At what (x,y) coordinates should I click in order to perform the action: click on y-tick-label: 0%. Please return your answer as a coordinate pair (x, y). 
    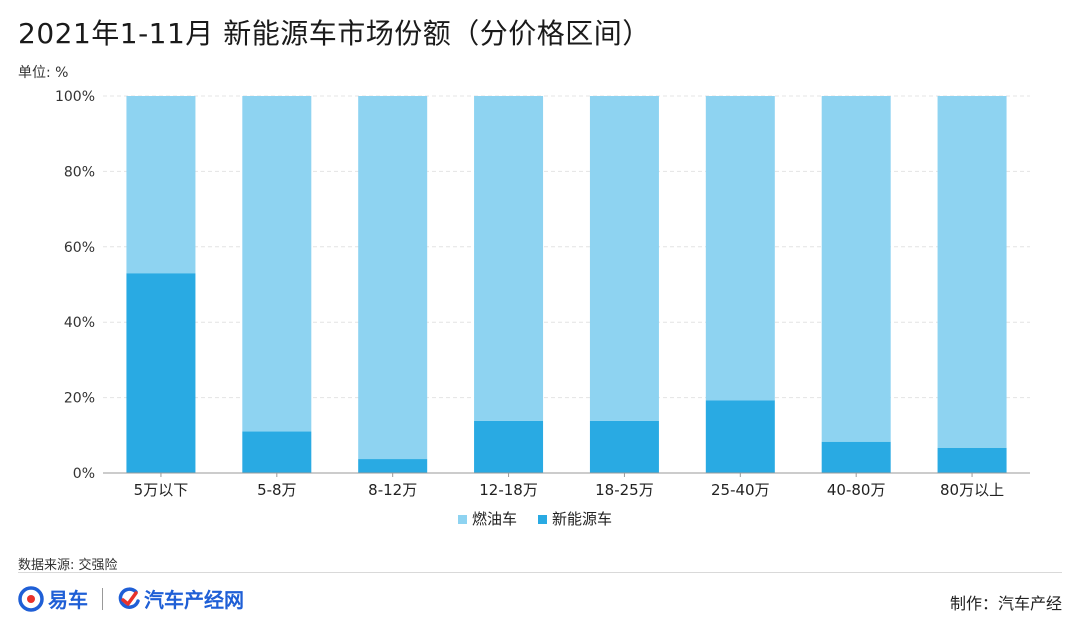
    Looking at the image, I should click on (84, 474).